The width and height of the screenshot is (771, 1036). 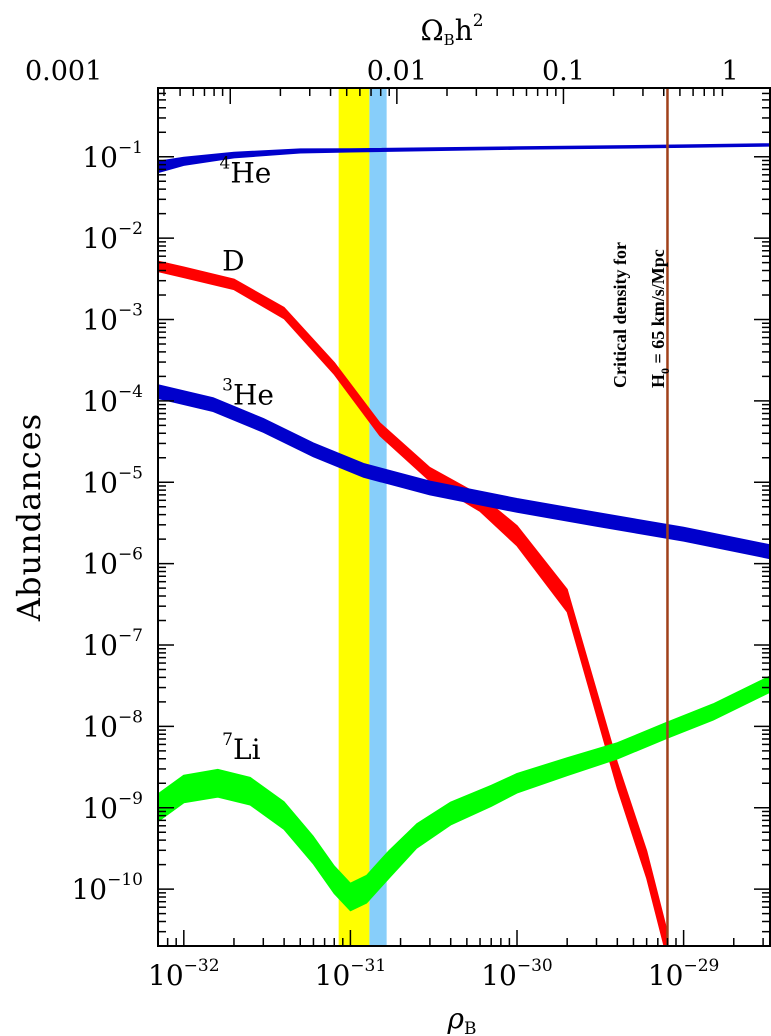 I want to click on series-label-7li: 7Li, so click(x=241, y=748).